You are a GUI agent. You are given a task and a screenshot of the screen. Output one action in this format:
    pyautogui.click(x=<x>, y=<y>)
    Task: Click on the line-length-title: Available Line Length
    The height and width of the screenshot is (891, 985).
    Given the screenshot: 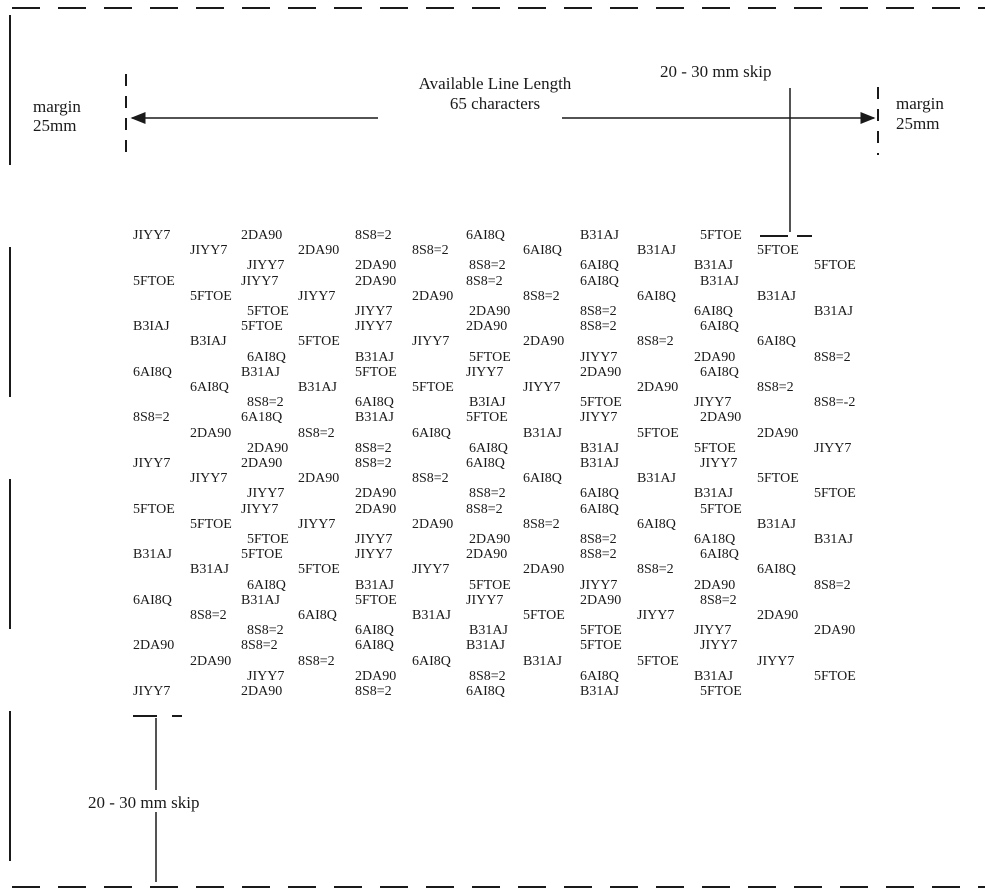 What is the action you would take?
    pyautogui.click(x=495, y=83)
    